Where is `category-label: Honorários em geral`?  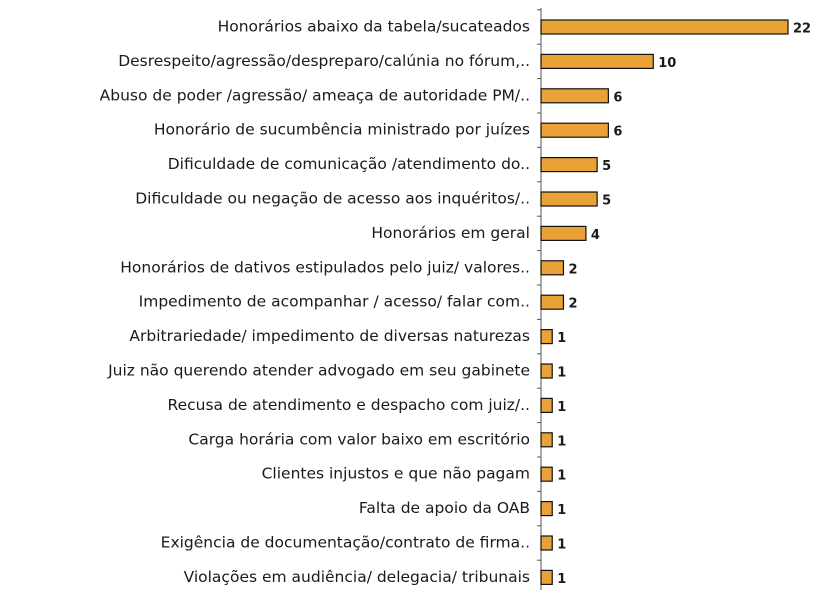 category-label: Honorários em geral is located at coordinates (450, 233).